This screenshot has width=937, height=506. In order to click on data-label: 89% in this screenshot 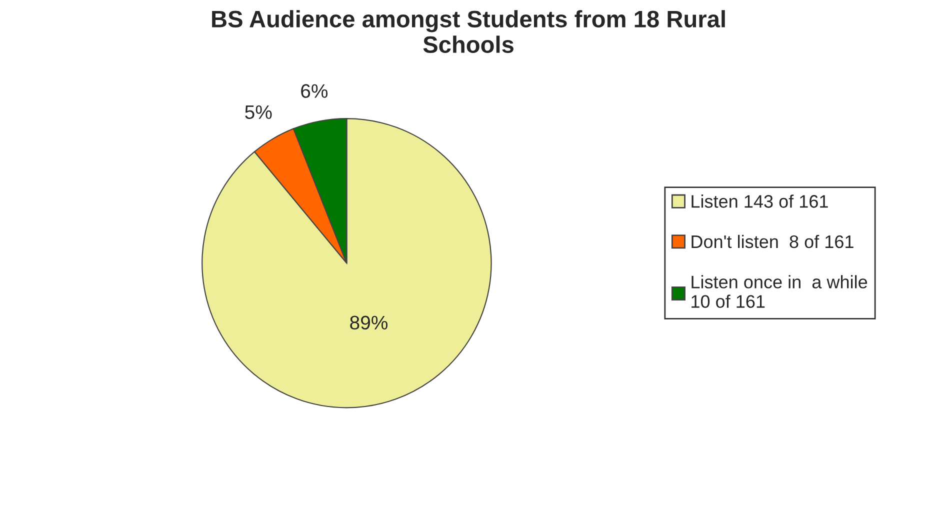, I will do `click(369, 323)`.